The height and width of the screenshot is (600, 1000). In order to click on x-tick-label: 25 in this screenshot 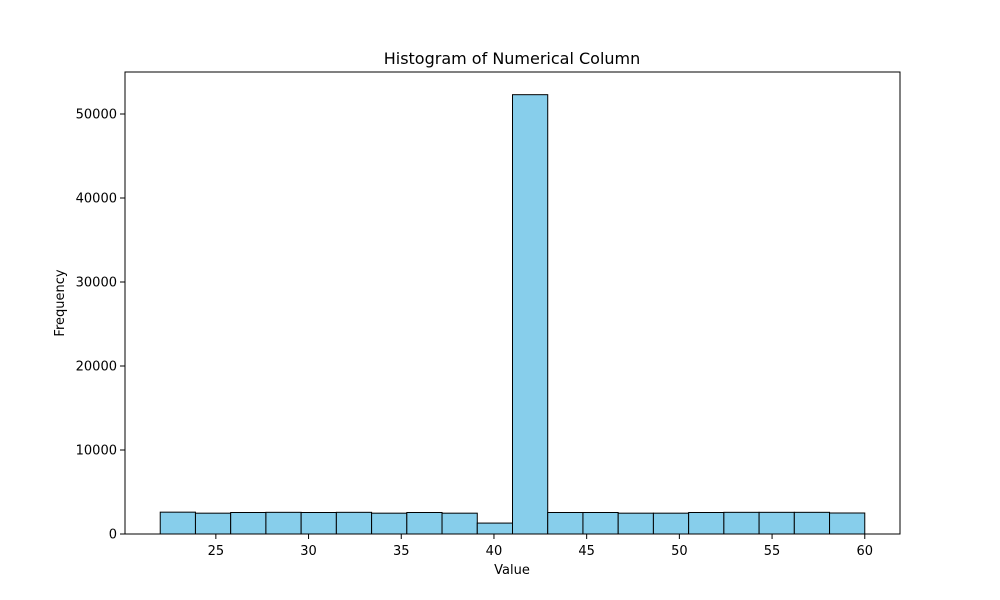, I will do `click(216, 551)`.